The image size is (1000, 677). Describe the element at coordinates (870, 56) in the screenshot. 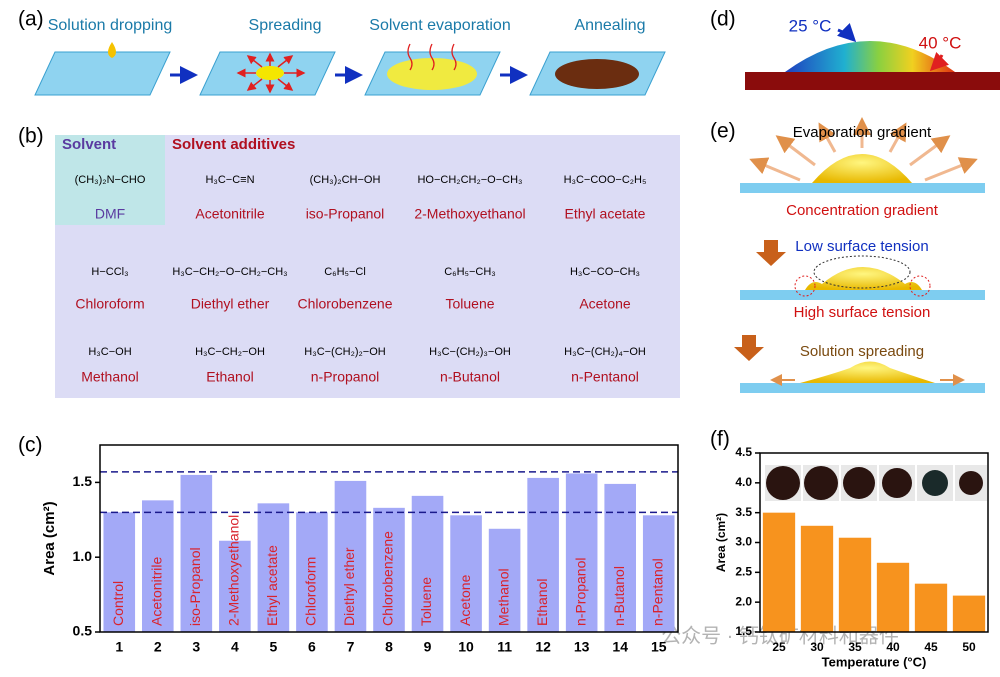

I see `droplet` at that location.